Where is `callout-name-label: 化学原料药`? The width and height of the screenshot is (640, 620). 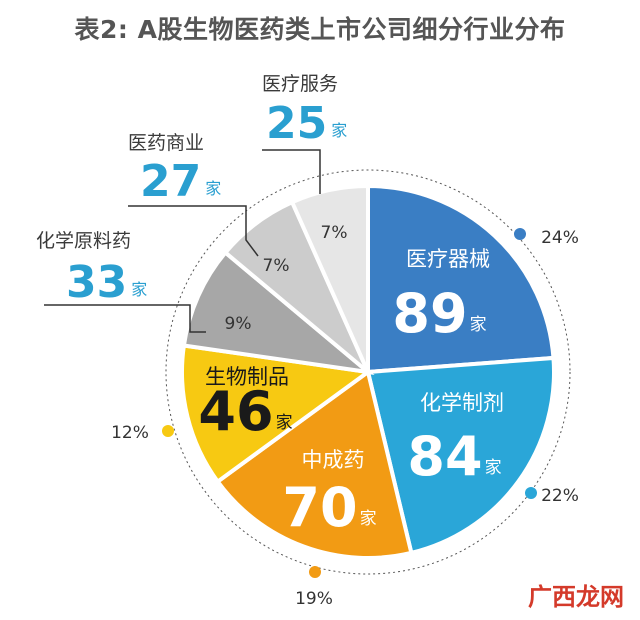 callout-name-label: 化学原料药 is located at coordinates (83, 241).